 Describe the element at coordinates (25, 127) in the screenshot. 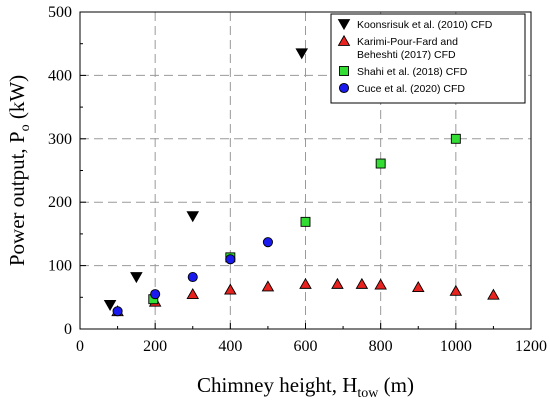

I see `y-axis-title-subscript: o` at that location.